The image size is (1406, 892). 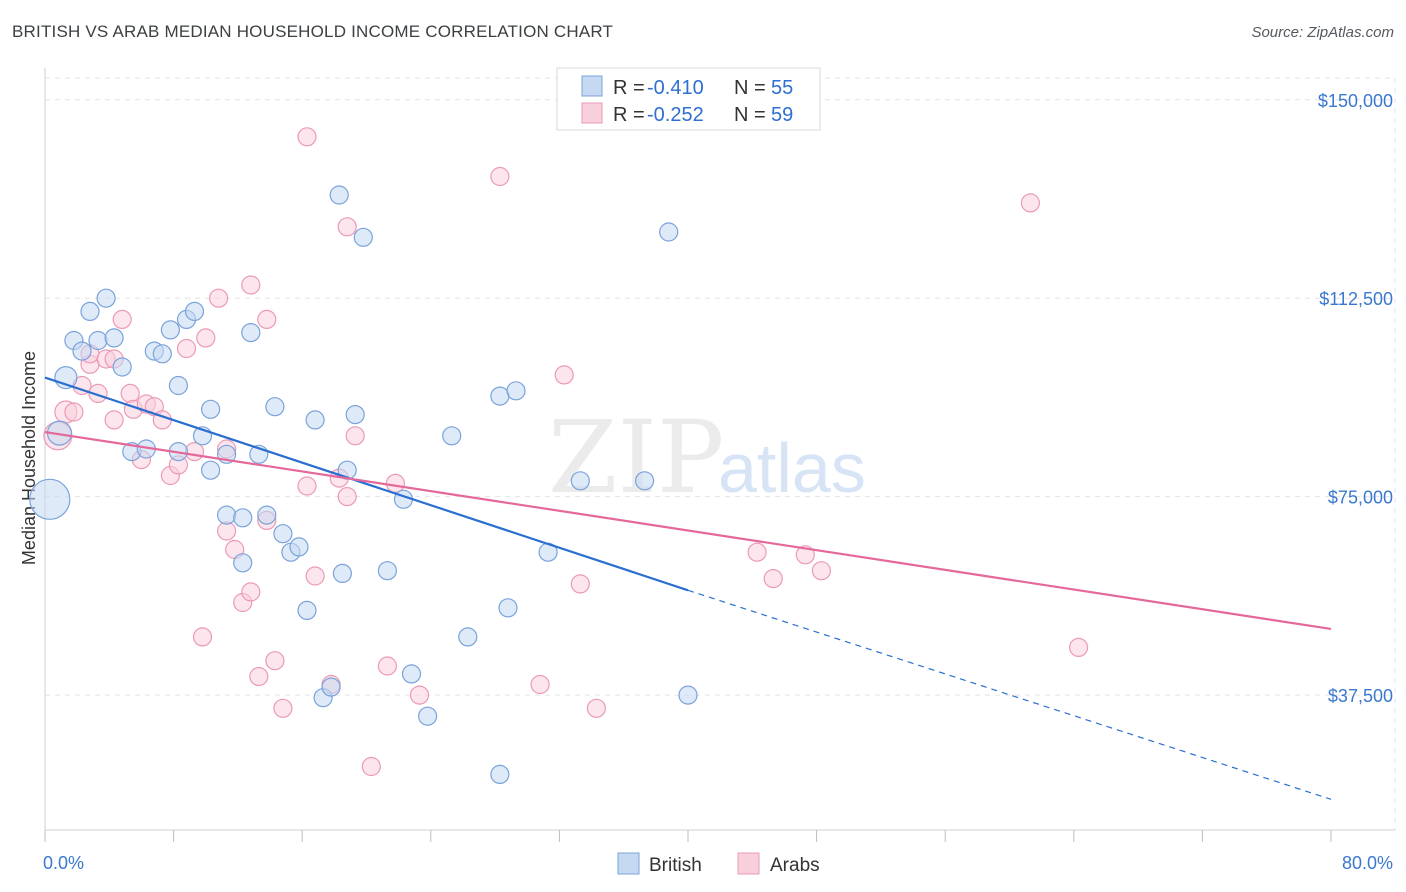 I want to click on watermark-atlas: atlas, so click(x=792, y=468).